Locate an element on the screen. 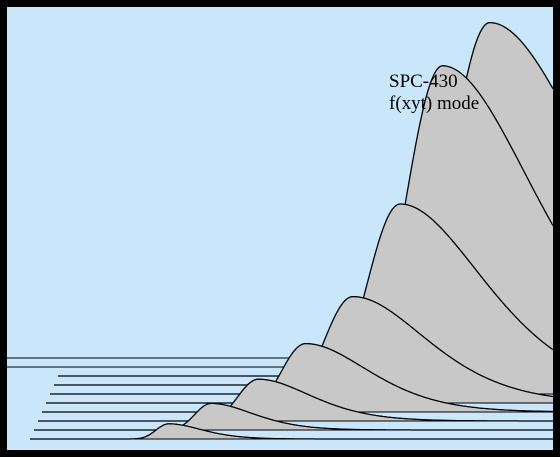 This screenshot has width=560, height=457. mode-label: f(xyt) mode is located at coordinates (434, 103).